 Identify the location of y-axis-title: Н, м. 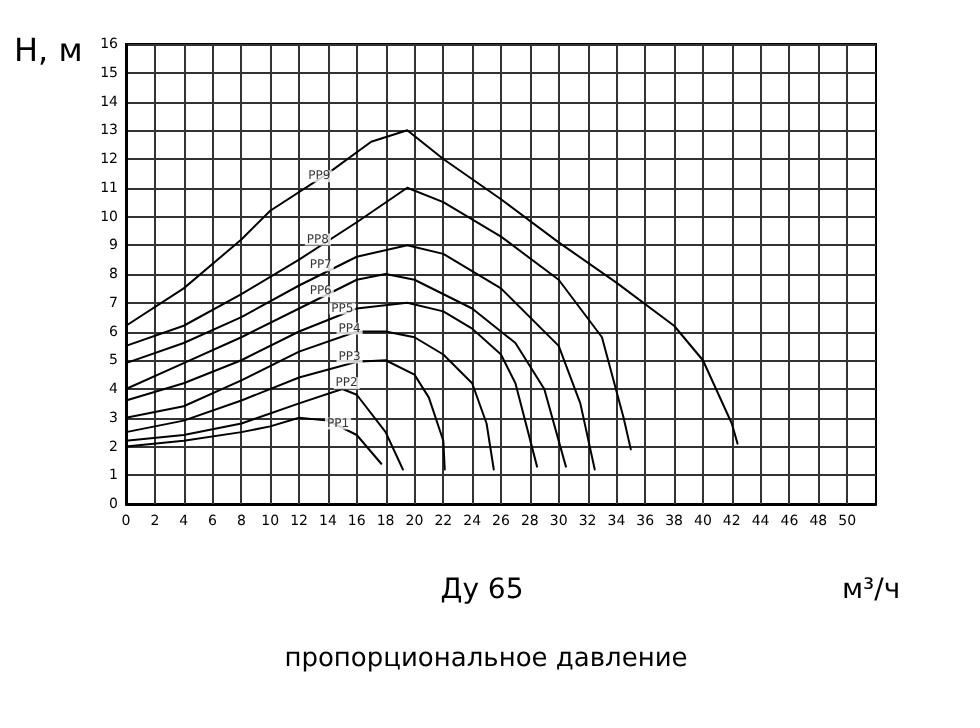
(48, 50).